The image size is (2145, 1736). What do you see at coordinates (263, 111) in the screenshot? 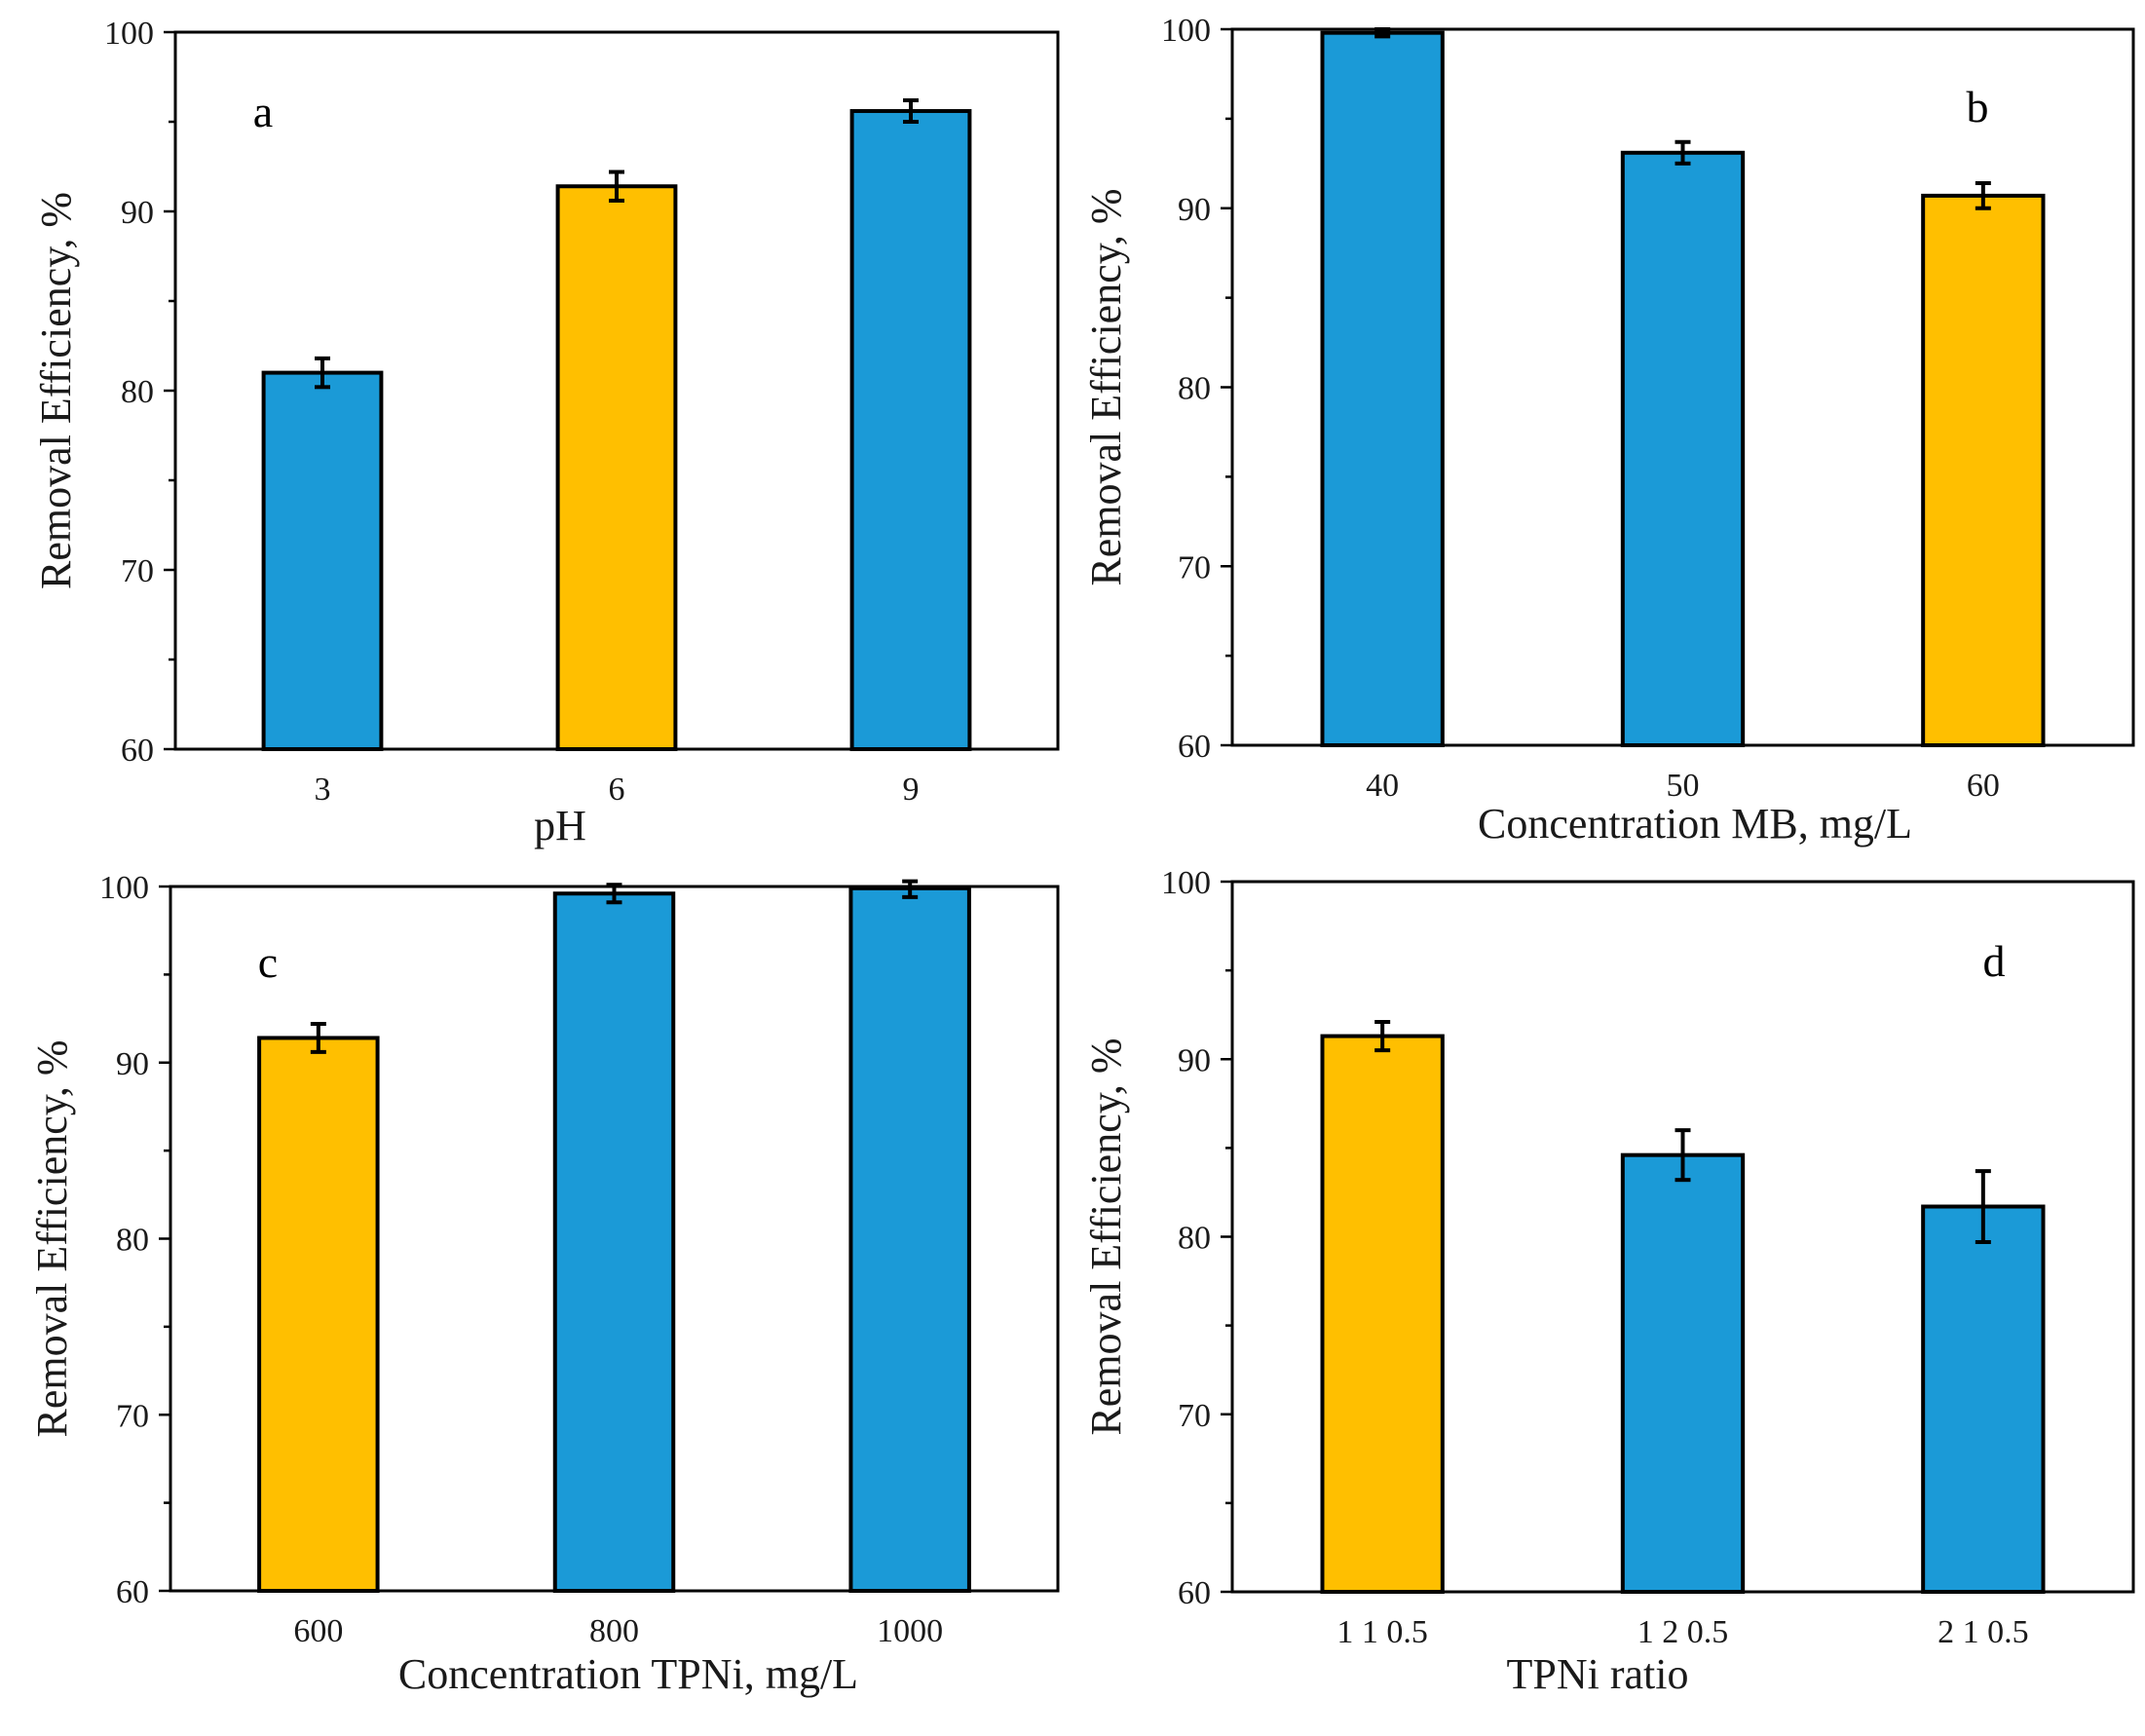
I see `panel-label: a` at bounding box center [263, 111].